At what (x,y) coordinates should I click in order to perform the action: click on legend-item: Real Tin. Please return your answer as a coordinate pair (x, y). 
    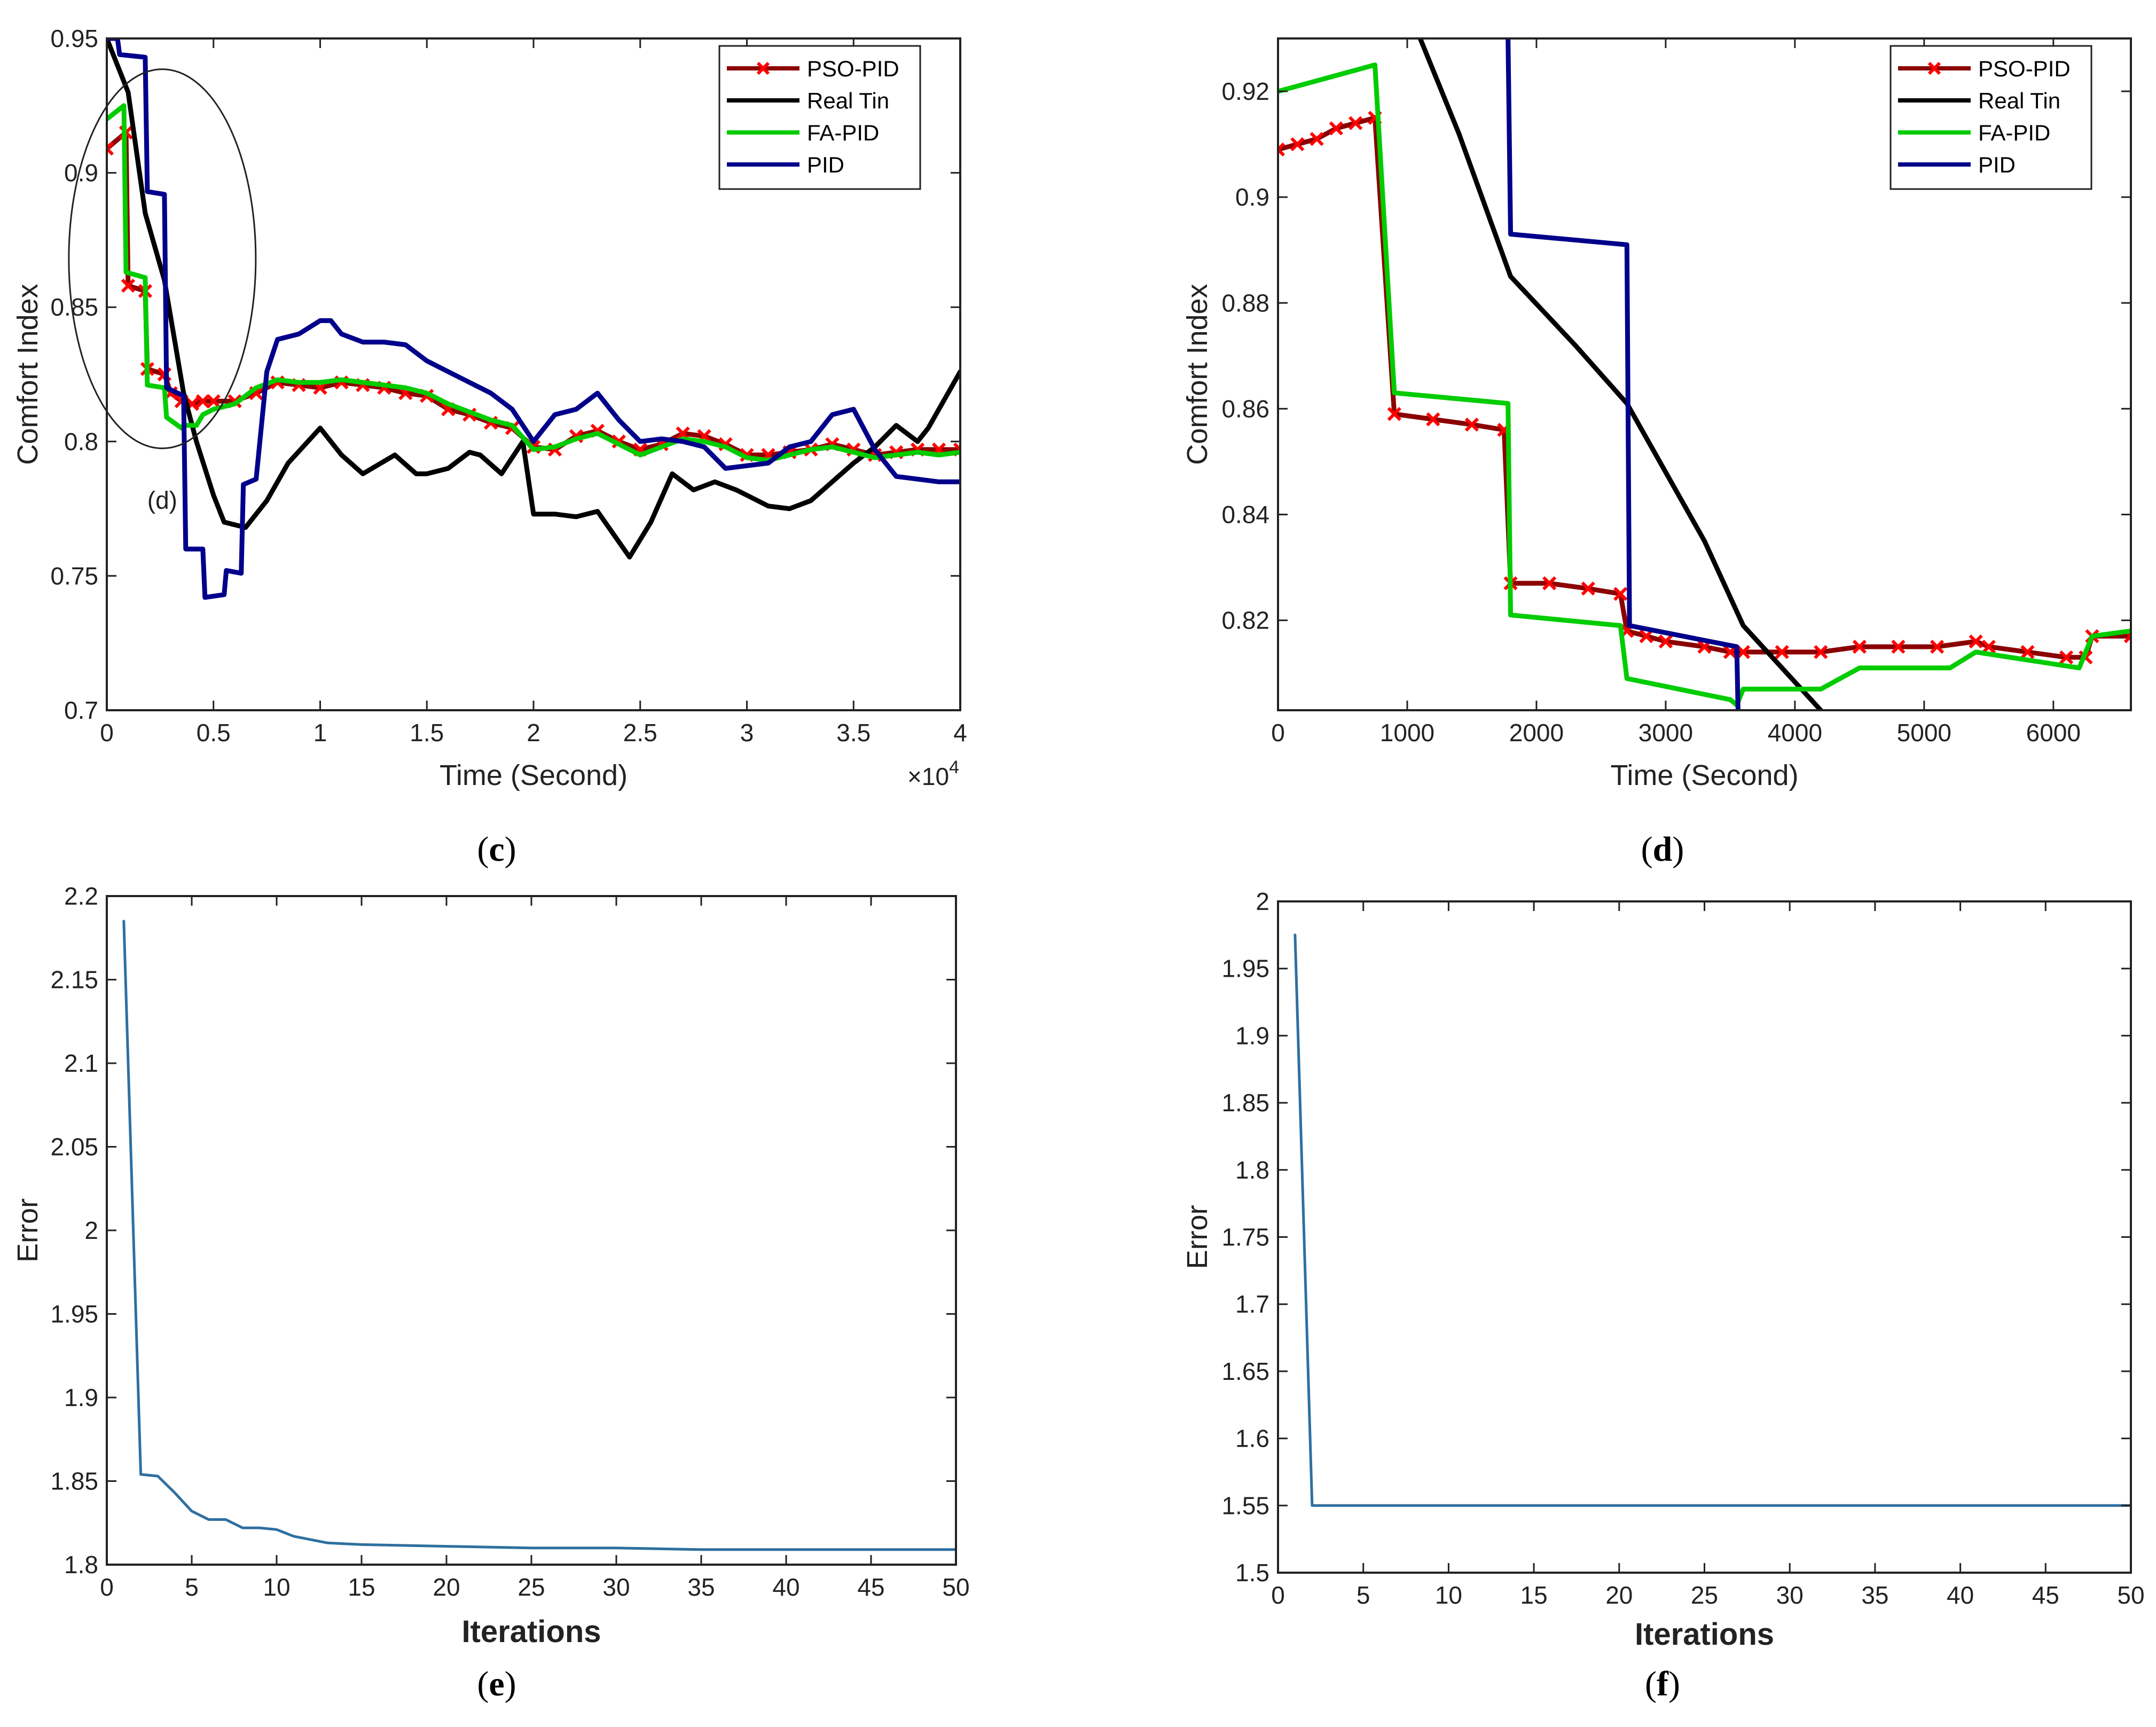
    Looking at the image, I should click on (808, 100).